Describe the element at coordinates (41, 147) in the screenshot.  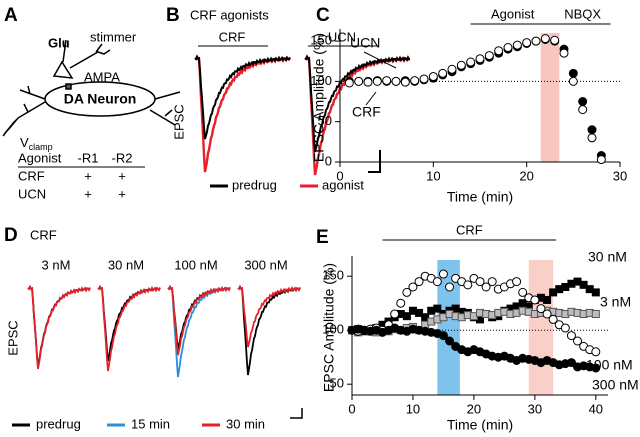
I see `vclamp-sub: clamp` at that location.